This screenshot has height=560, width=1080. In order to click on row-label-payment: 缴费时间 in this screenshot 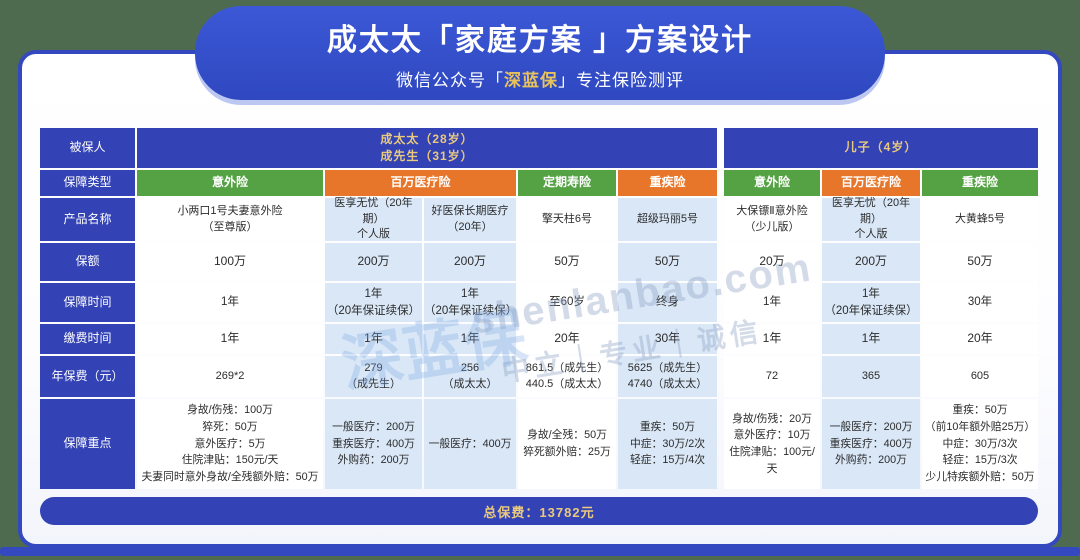, I will do `click(87, 339)`.